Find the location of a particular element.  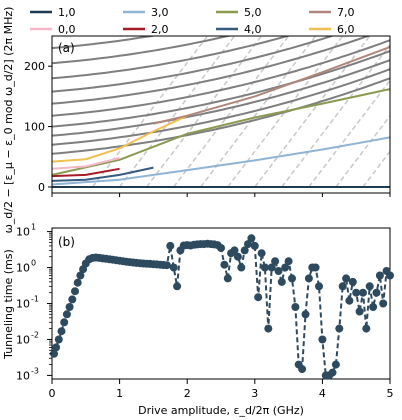

legend-entry: 3,0 is located at coordinates (160, 12).